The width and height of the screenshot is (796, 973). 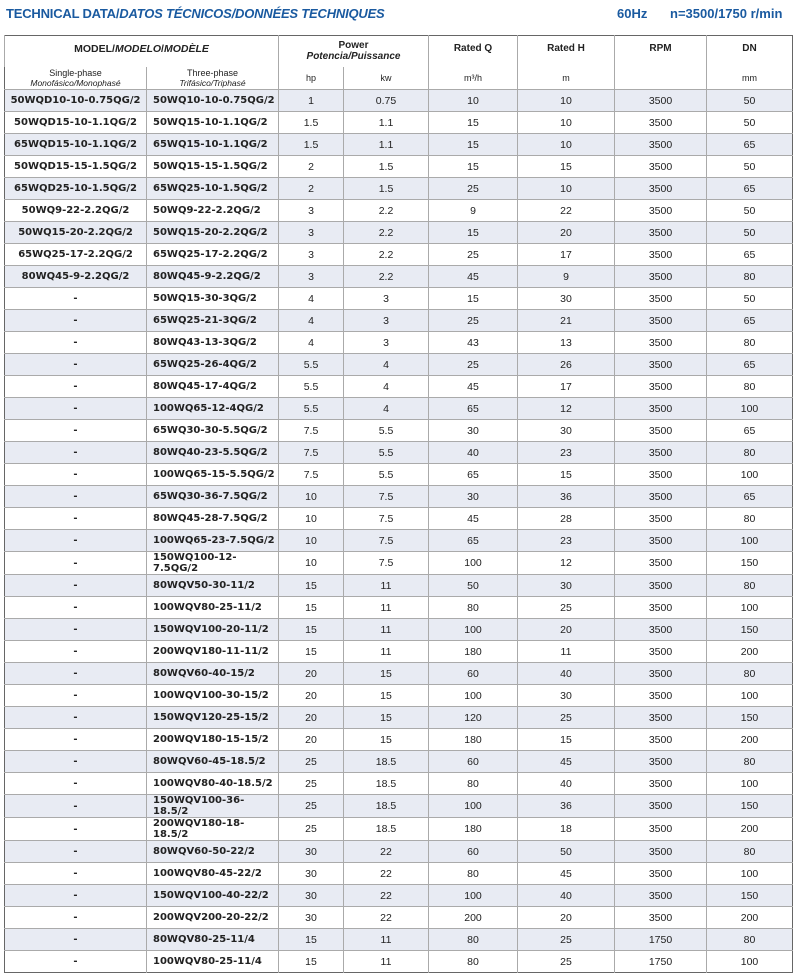 I want to click on rated-h: 17, so click(x=566, y=386).